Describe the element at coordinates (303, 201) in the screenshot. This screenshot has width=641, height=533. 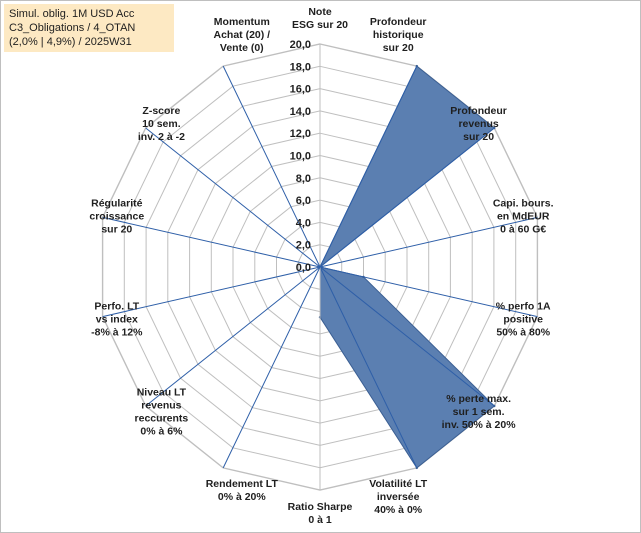
I see `tick-label: 6,0` at that location.